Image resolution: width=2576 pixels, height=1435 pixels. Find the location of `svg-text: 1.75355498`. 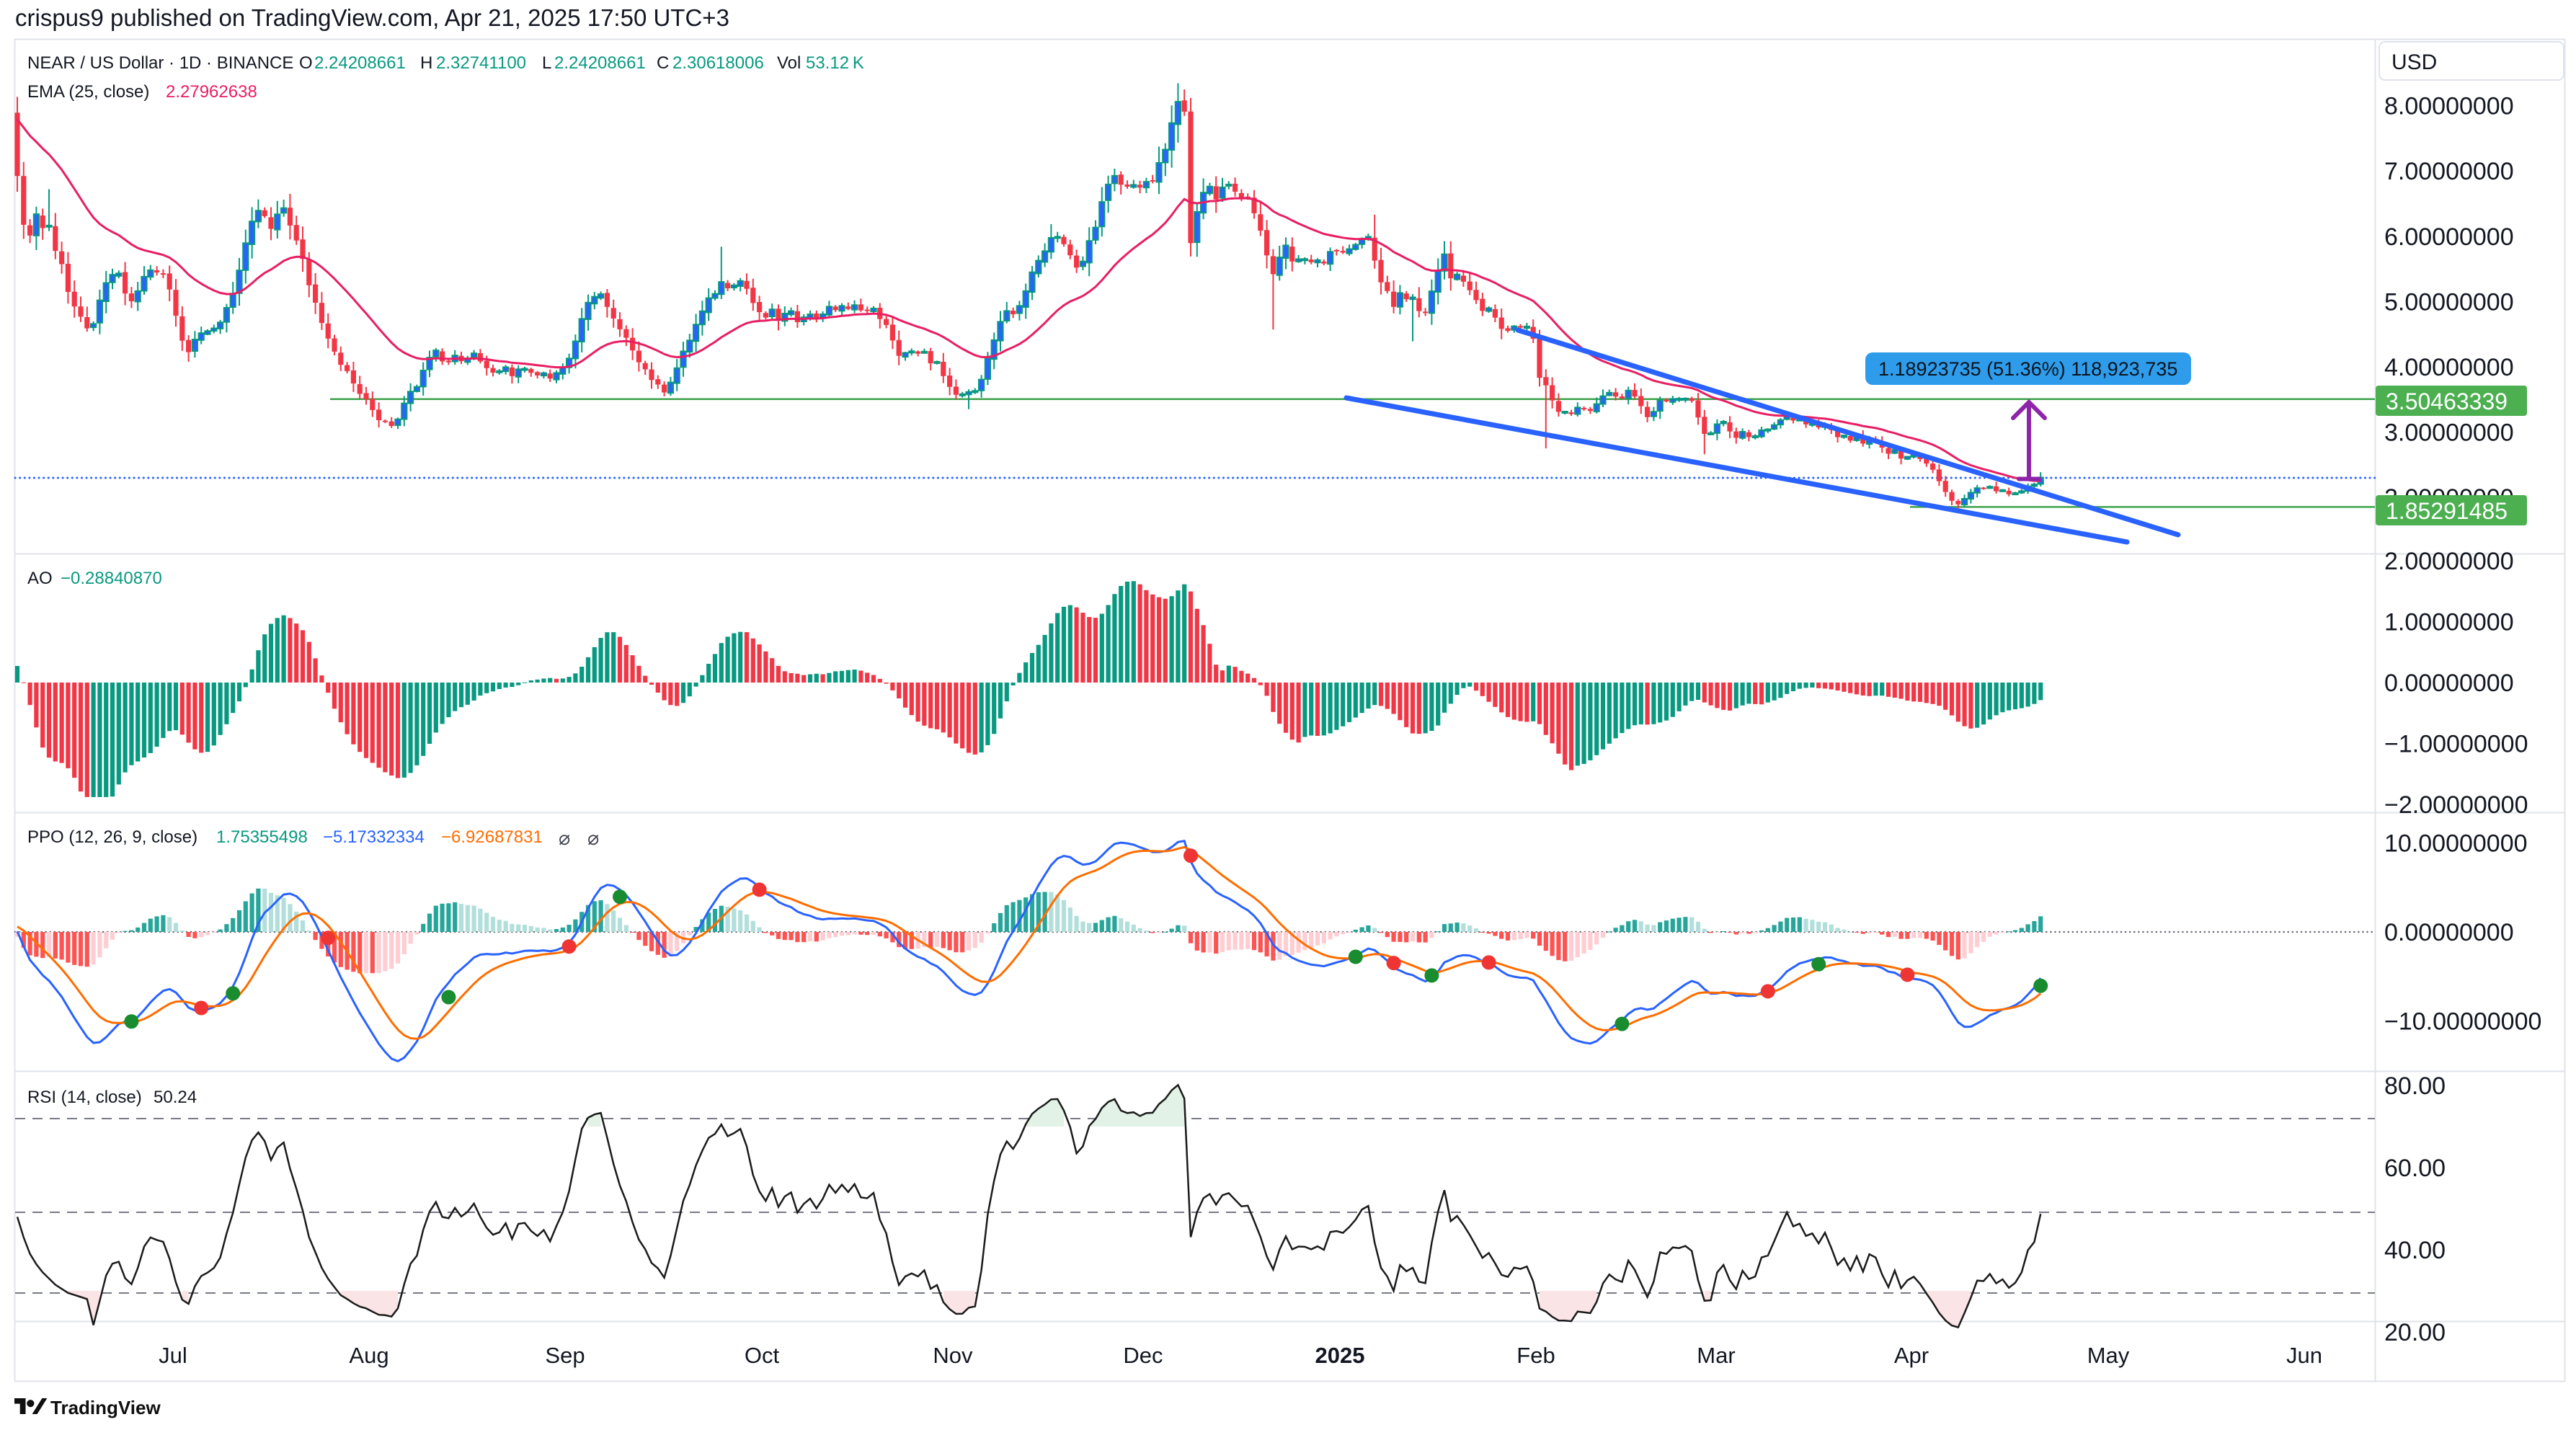

svg-text: 1.75355498 is located at coordinates (262, 837).